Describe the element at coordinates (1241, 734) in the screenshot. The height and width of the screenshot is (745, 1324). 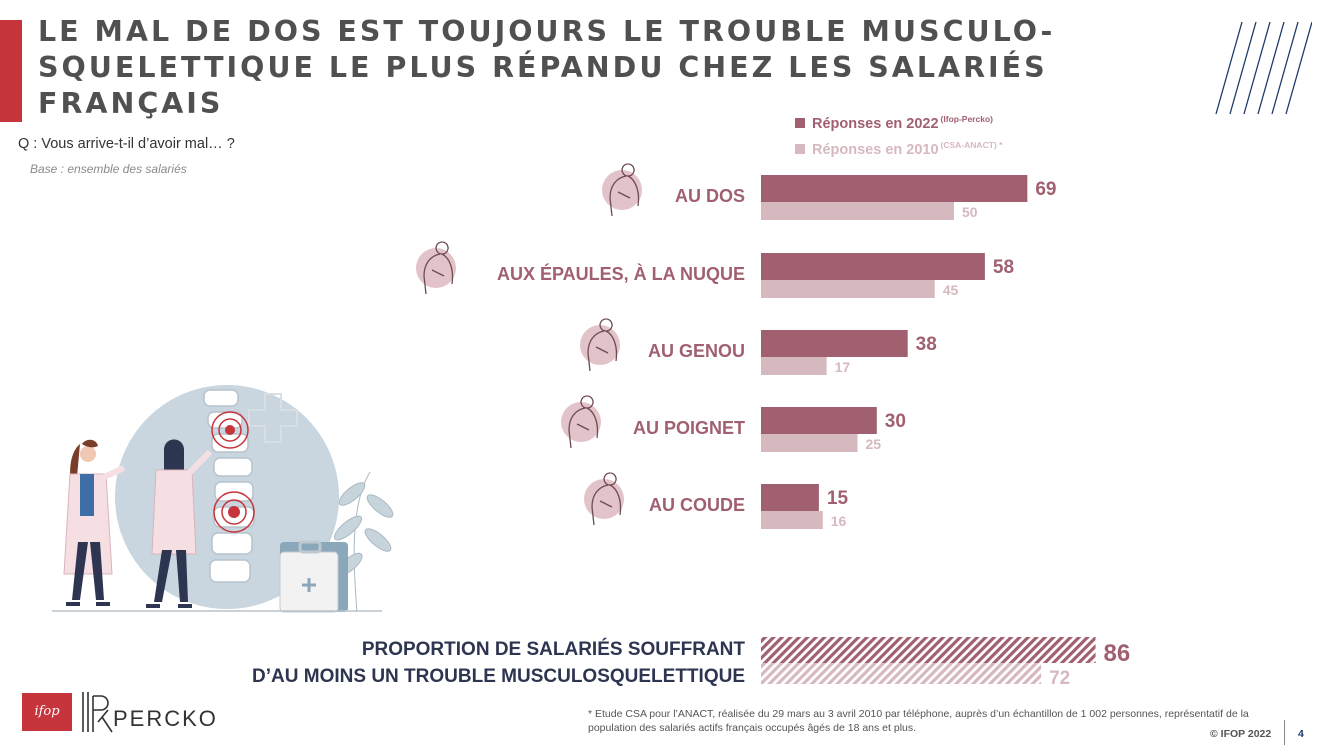
I see `copyright: © IFOP 2022` at that location.